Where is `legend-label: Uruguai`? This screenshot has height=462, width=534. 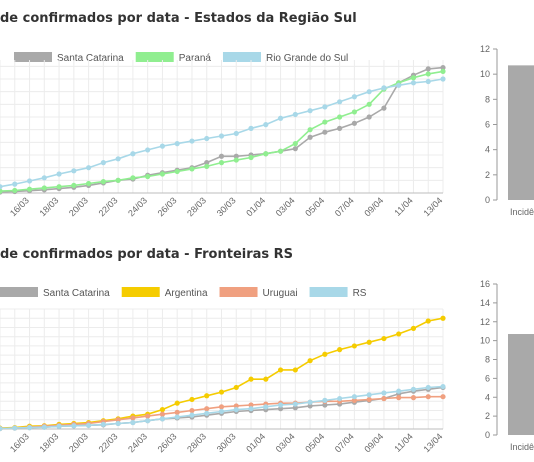 legend-label: Uruguai is located at coordinates (280, 293).